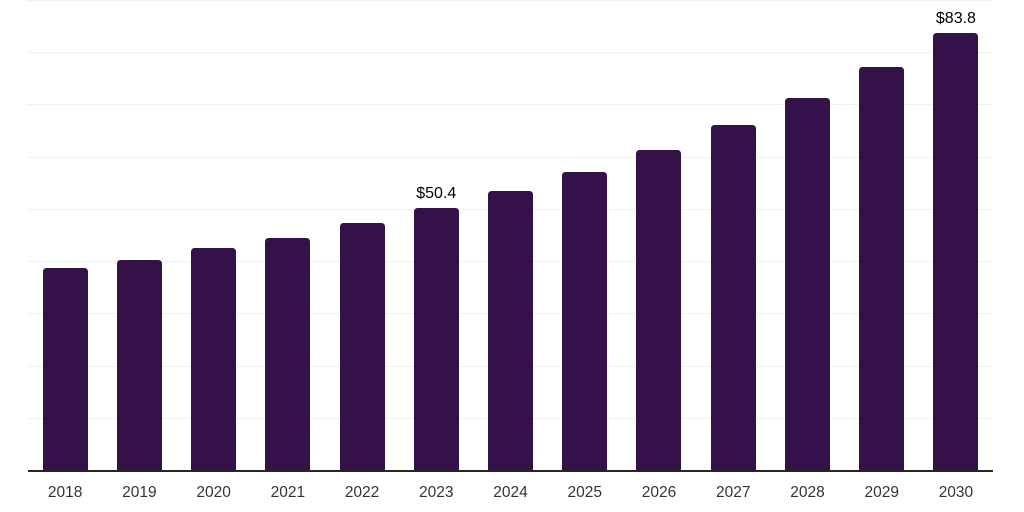  What do you see at coordinates (882, 268) in the screenshot?
I see `bar-2029` at bounding box center [882, 268].